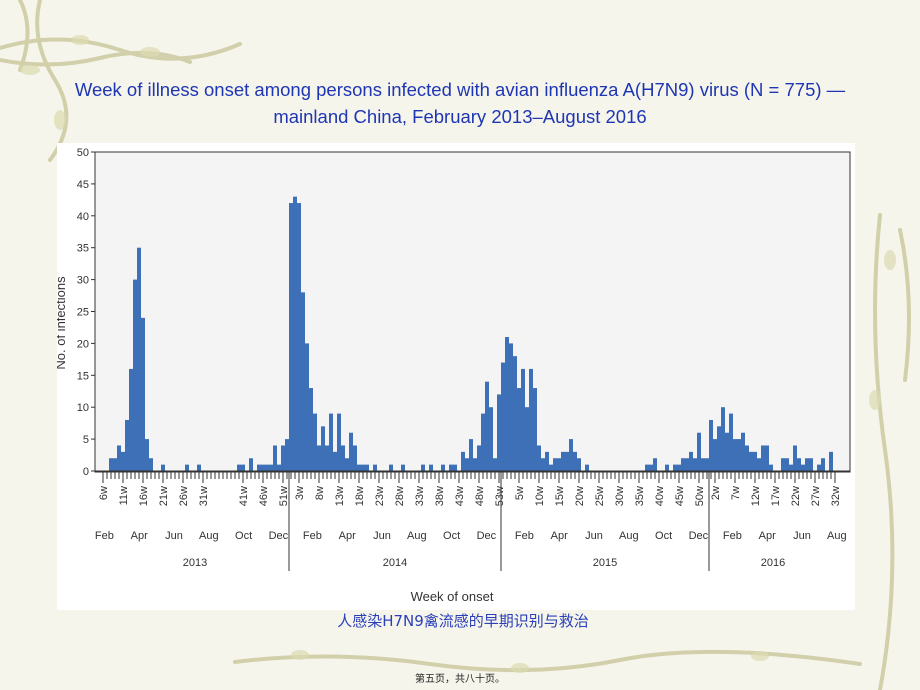 This screenshot has width=920, height=690. I want to click on y-axis-label: No. of infections, so click(62, 323).